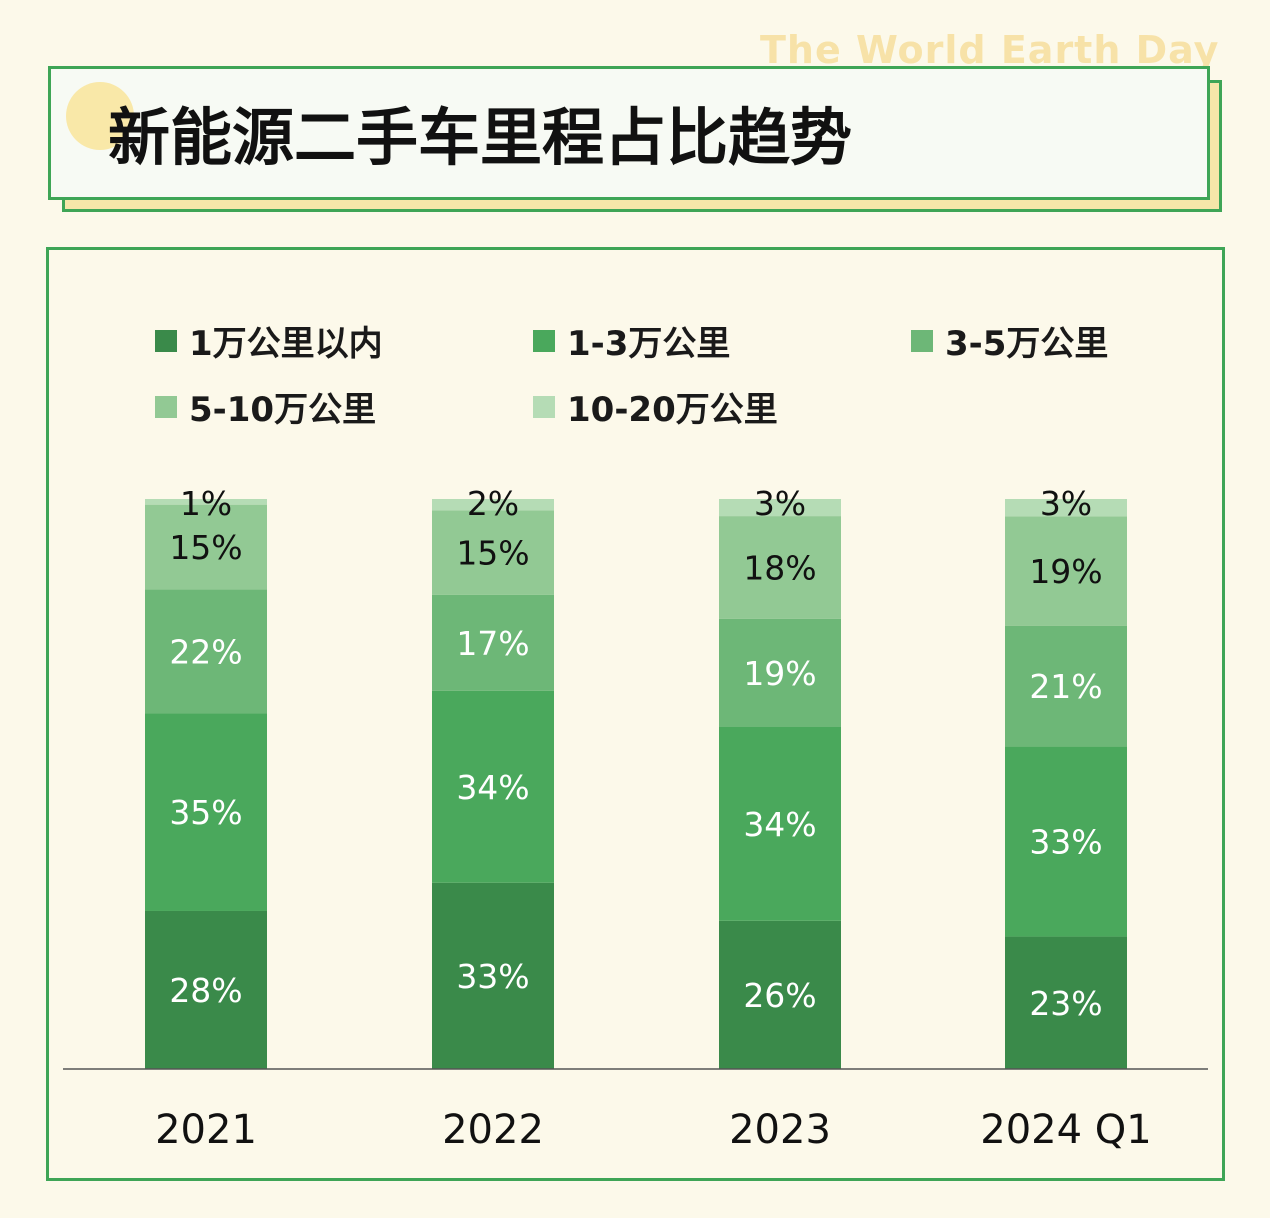 The height and width of the screenshot is (1218, 1270). Describe the element at coordinates (649, 344) in the screenshot. I see `legend-label-1: 1-3万公里` at that location.